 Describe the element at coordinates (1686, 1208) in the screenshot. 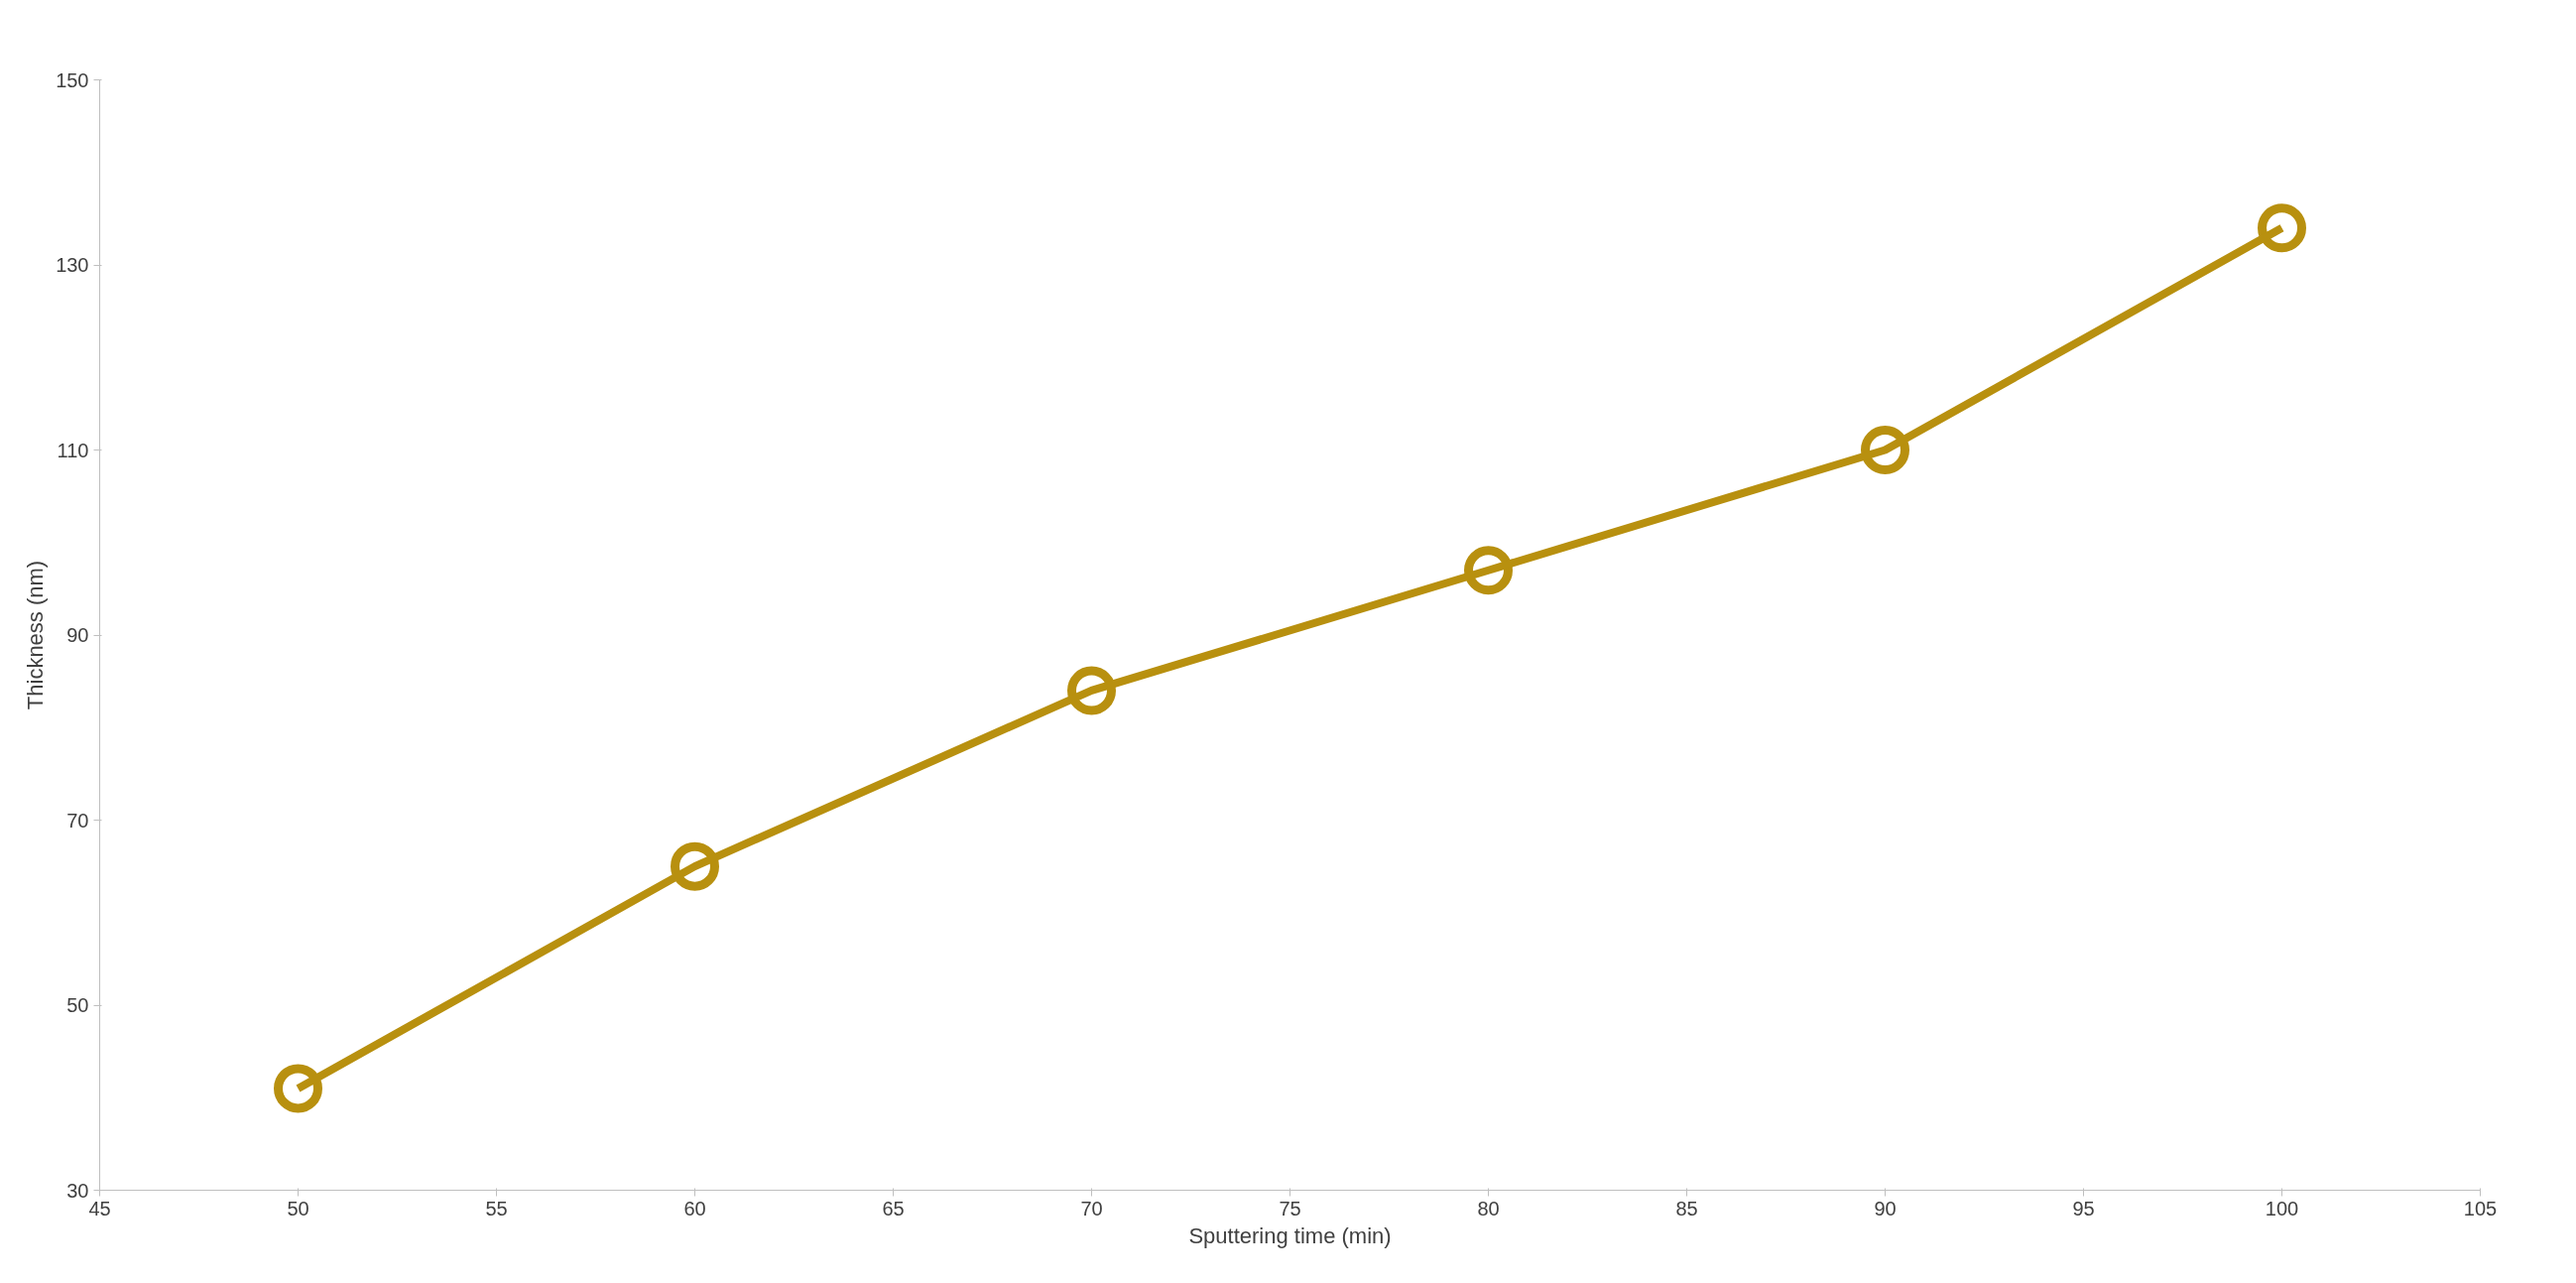

I see `x-tick-label: 85` at that location.